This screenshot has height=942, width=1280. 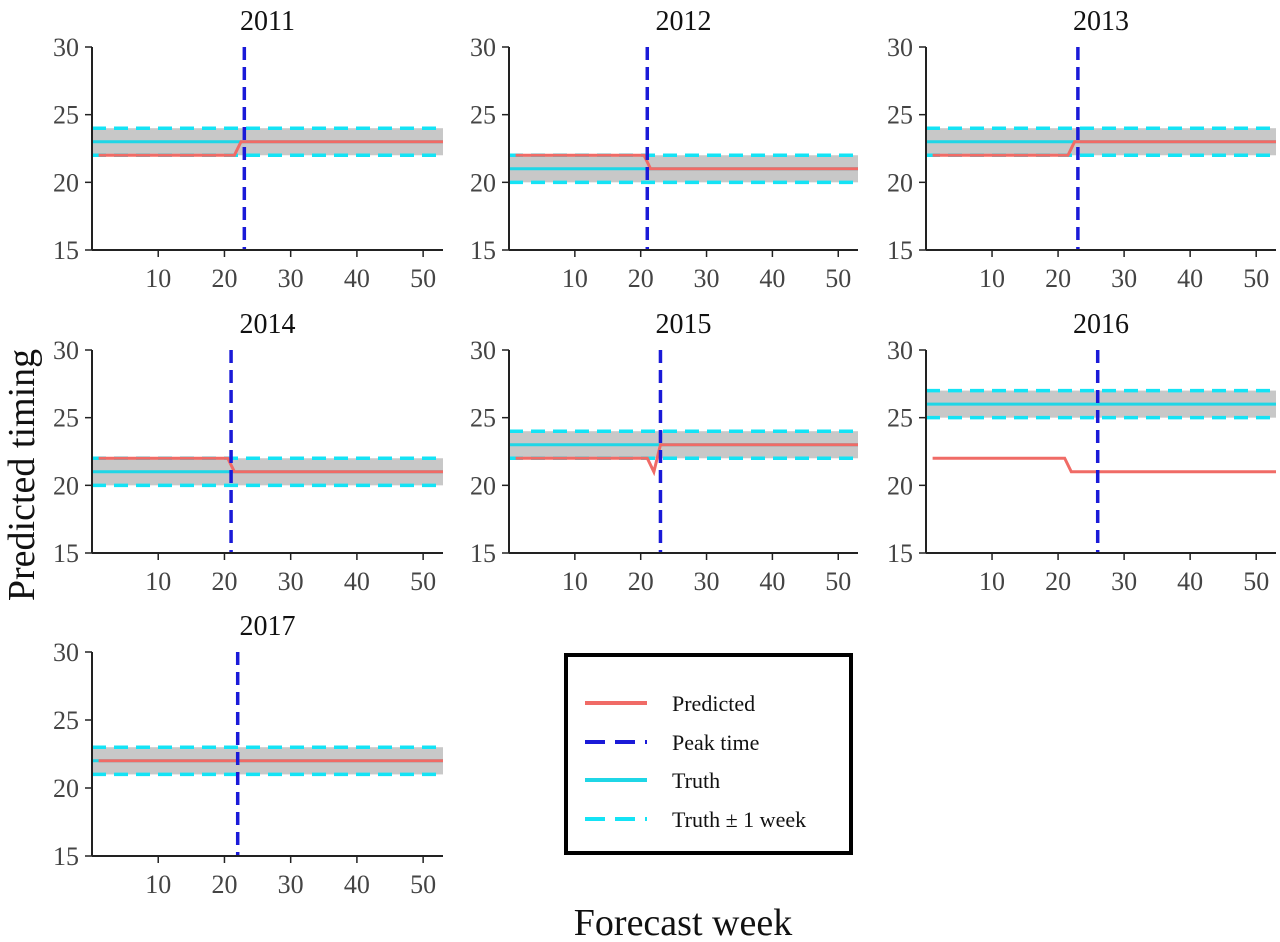 I want to click on legend-label-truth-band: Truth ± 1 week, so click(x=739, y=819).